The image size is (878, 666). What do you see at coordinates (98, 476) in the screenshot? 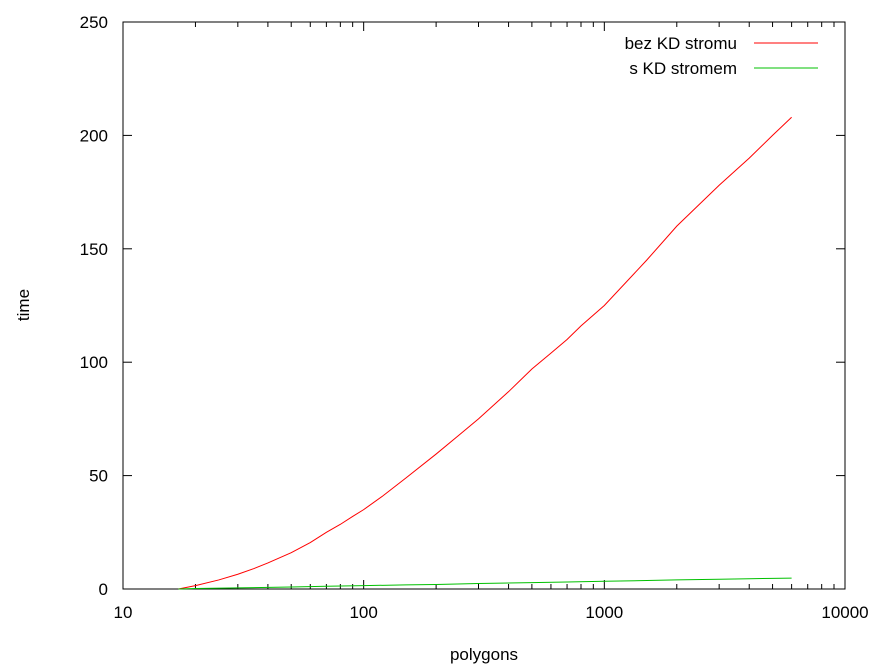
I see `y-tick-label: 50` at bounding box center [98, 476].